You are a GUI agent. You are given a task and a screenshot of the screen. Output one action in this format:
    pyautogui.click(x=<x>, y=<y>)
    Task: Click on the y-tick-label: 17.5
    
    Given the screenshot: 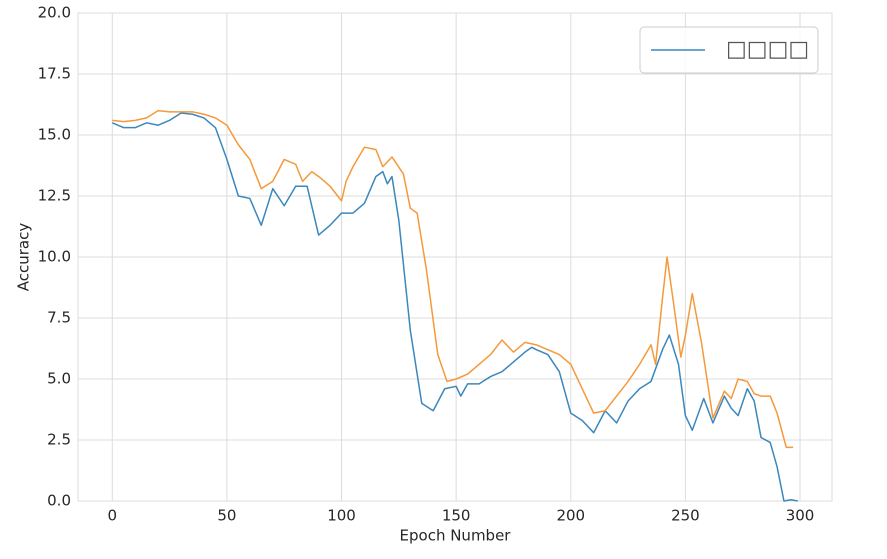 What is the action you would take?
    pyautogui.click(x=54, y=74)
    